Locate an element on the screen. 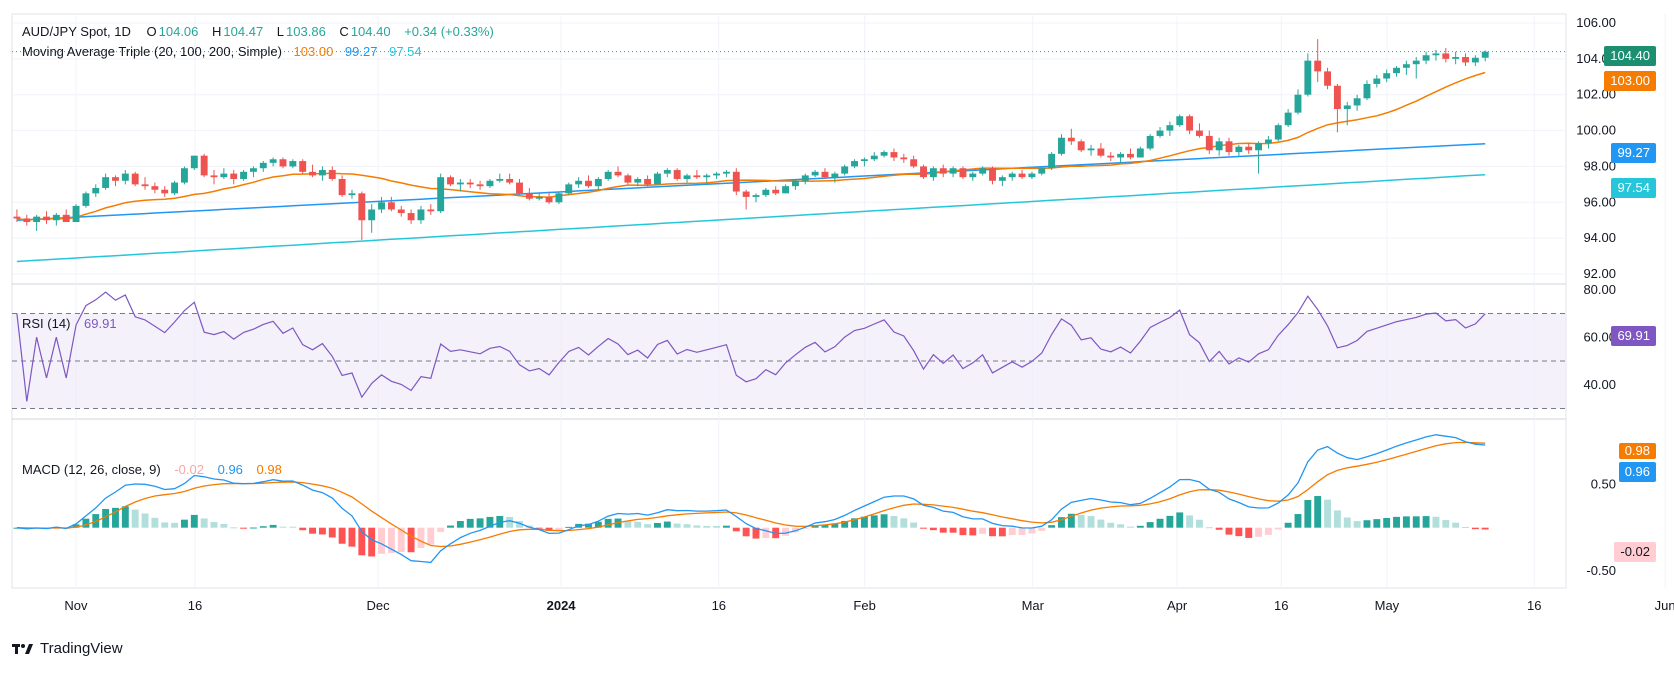 This screenshot has height=674, width=1674. ma100-line is located at coordinates (751, 181).